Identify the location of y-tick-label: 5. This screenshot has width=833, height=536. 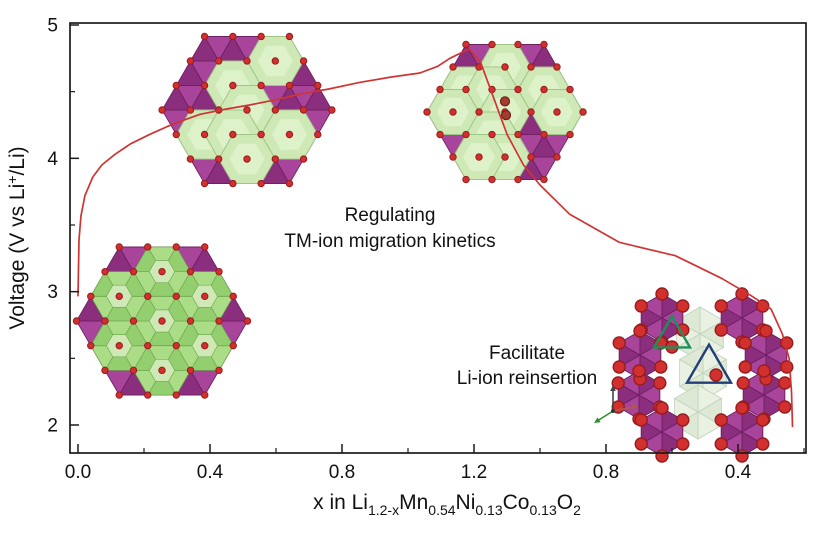
(52, 26).